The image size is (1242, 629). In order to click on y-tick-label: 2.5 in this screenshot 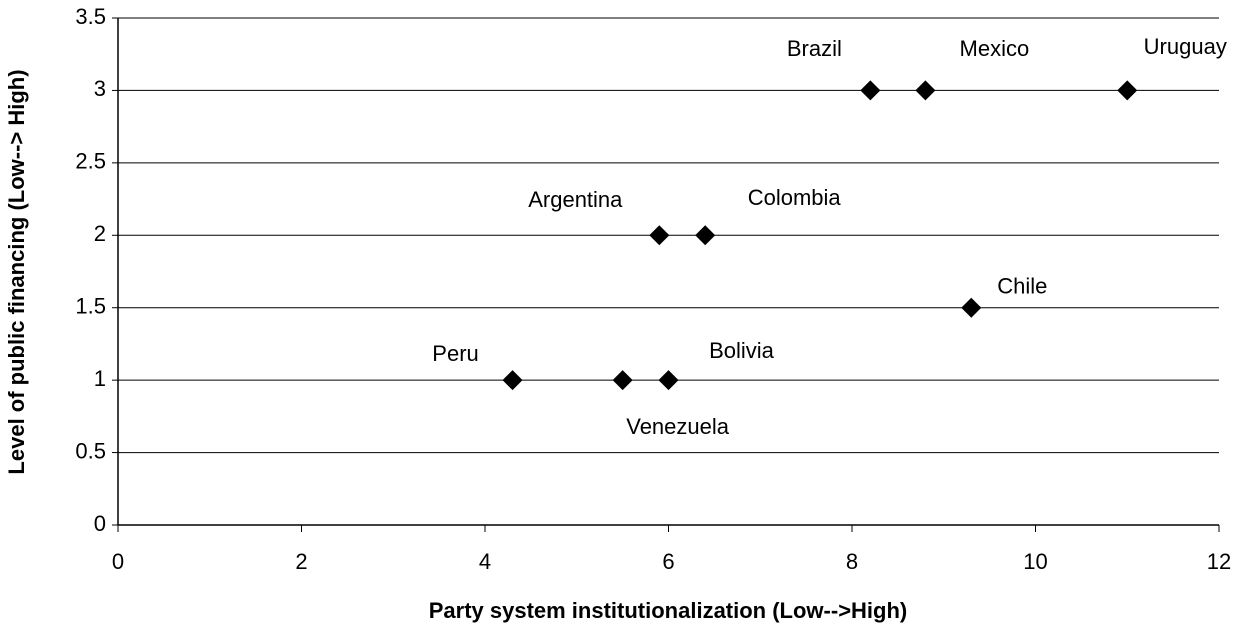, I will do `click(90, 161)`.